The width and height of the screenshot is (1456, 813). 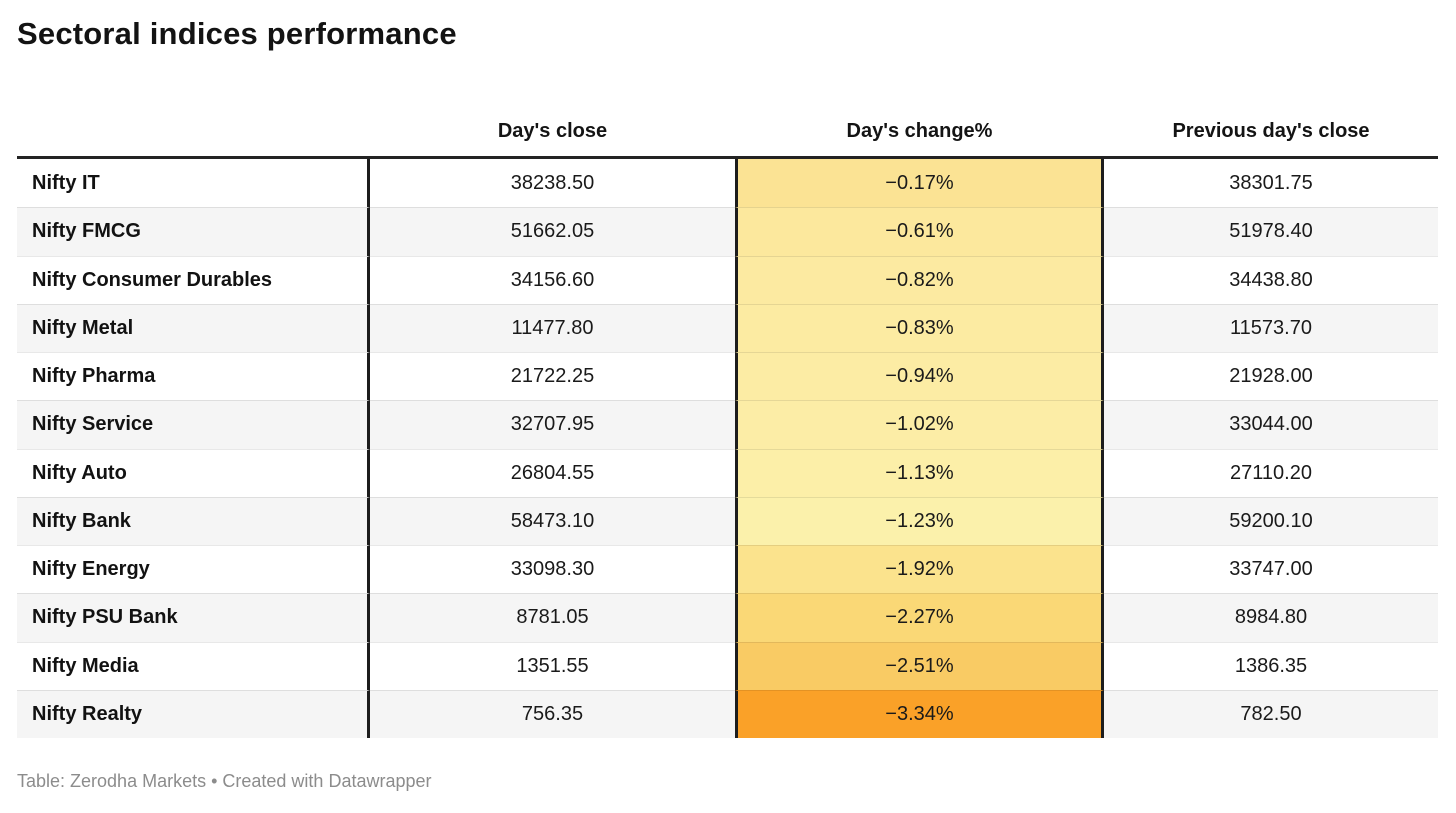 I want to click on row-label: Nifty FMCG, so click(x=193, y=231).